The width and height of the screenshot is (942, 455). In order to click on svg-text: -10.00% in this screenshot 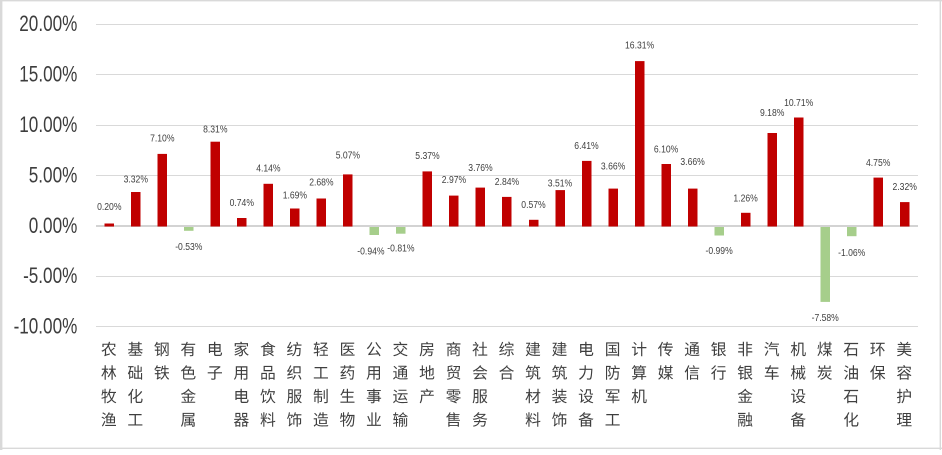, I will do `click(46, 326)`.